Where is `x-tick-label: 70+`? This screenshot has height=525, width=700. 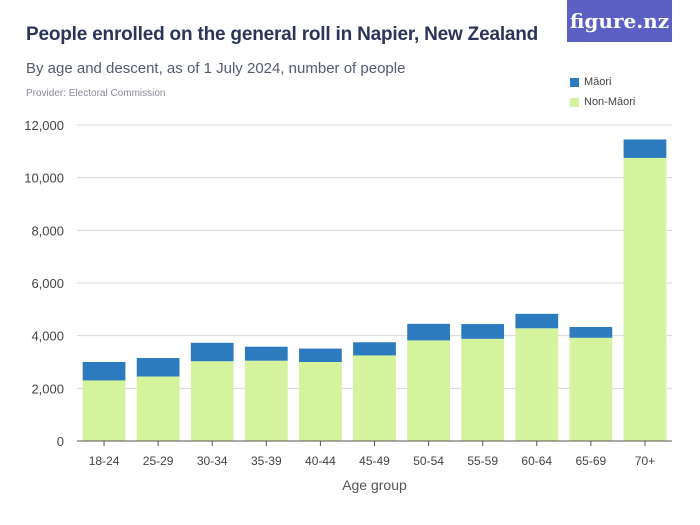
x-tick-label: 70+ is located at coordinates (645, 461).